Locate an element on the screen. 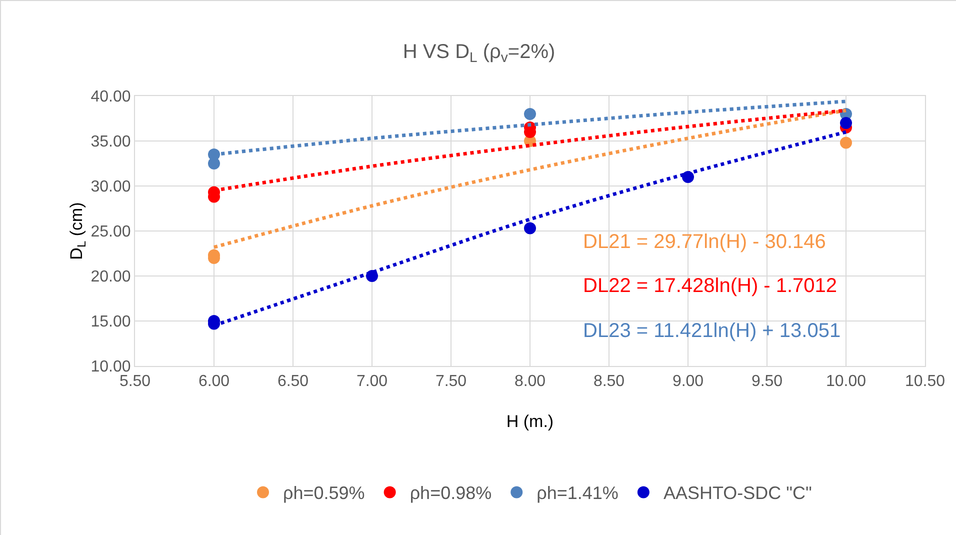 This screenshot has height=535, width=956. x-tick-label: 5.50 is located at coordinates (135, 381).